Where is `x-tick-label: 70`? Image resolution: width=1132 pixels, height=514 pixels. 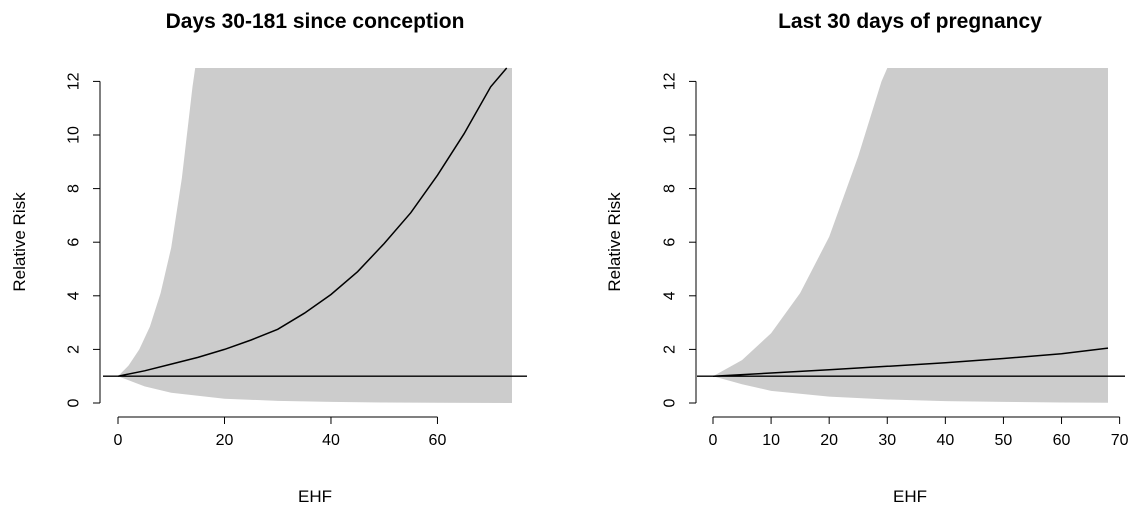 x-tick-label: 70 is located at coordinates (1120, 440).